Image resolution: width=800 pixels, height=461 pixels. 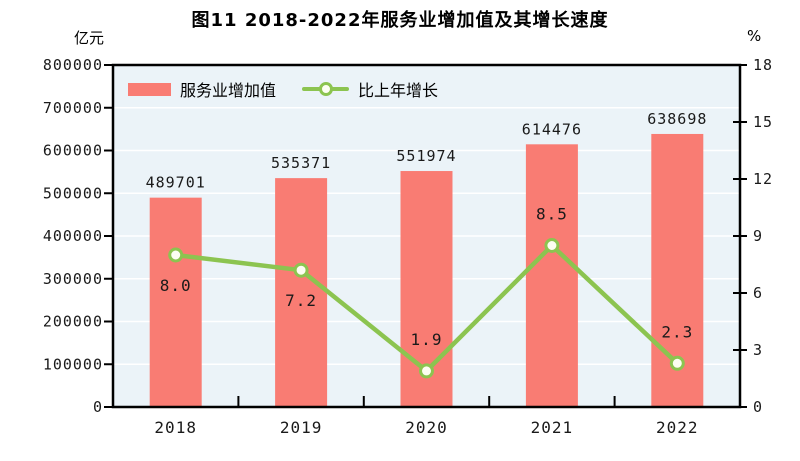 I want to click on legend: 服务业增加值 比上年增长, so click(x=283, y=89).